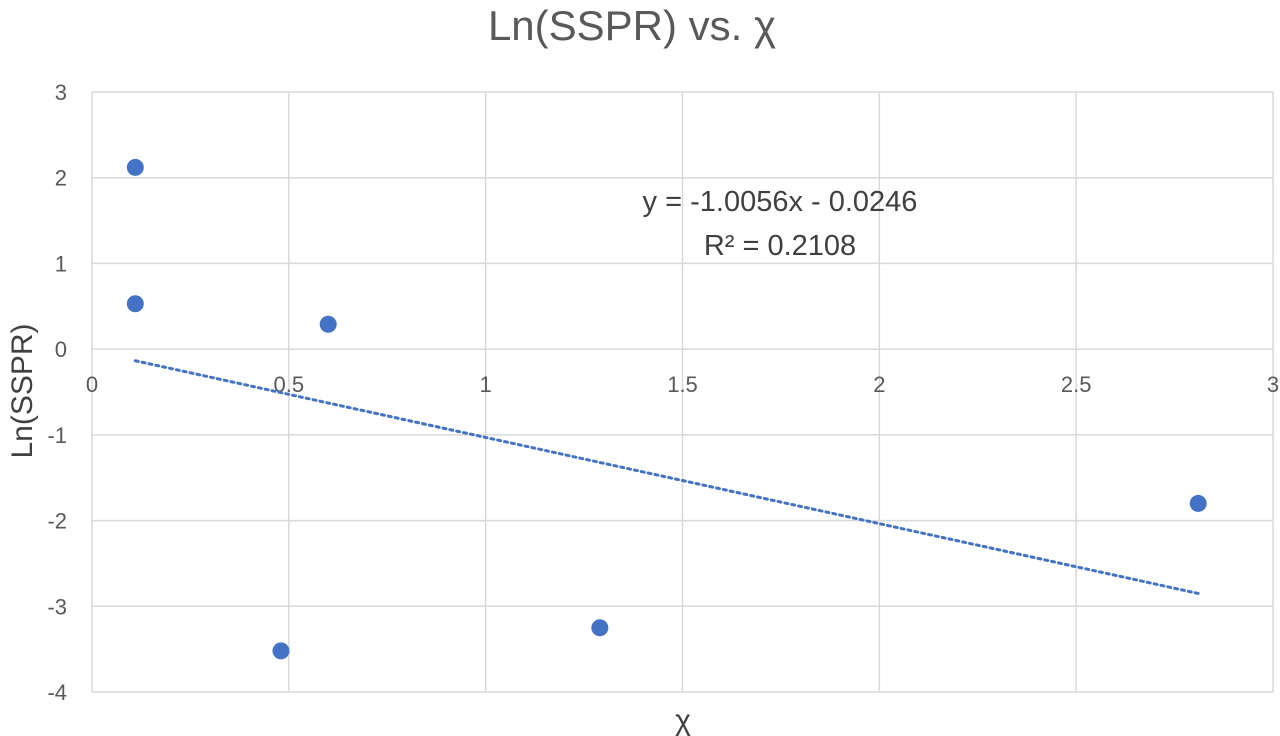 The height and width of the screenshot is (736, 1280). What do you see at coordinates (1273, 384) in the screenshot?
I see `x-tick-label: 3` at bounding box center [1273, 384].